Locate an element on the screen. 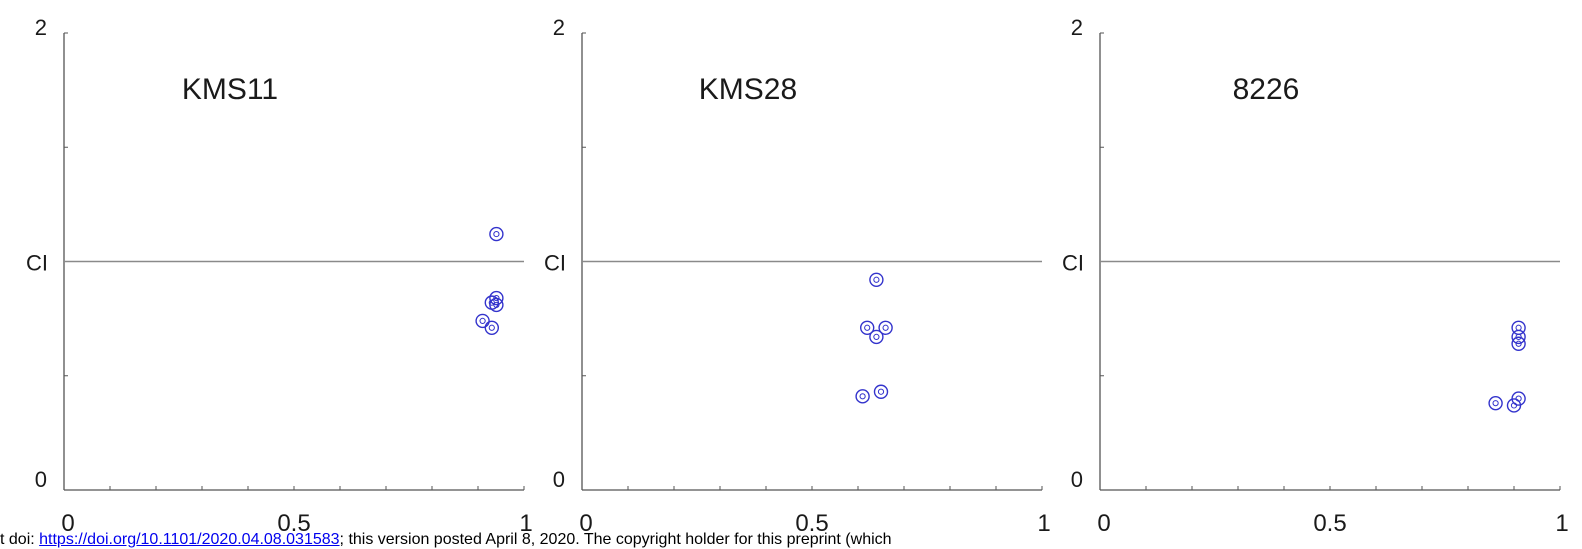 The width and height of the screenshot is (1582, 549). chart-title: 8226 is located at coordinates (1266, 89).